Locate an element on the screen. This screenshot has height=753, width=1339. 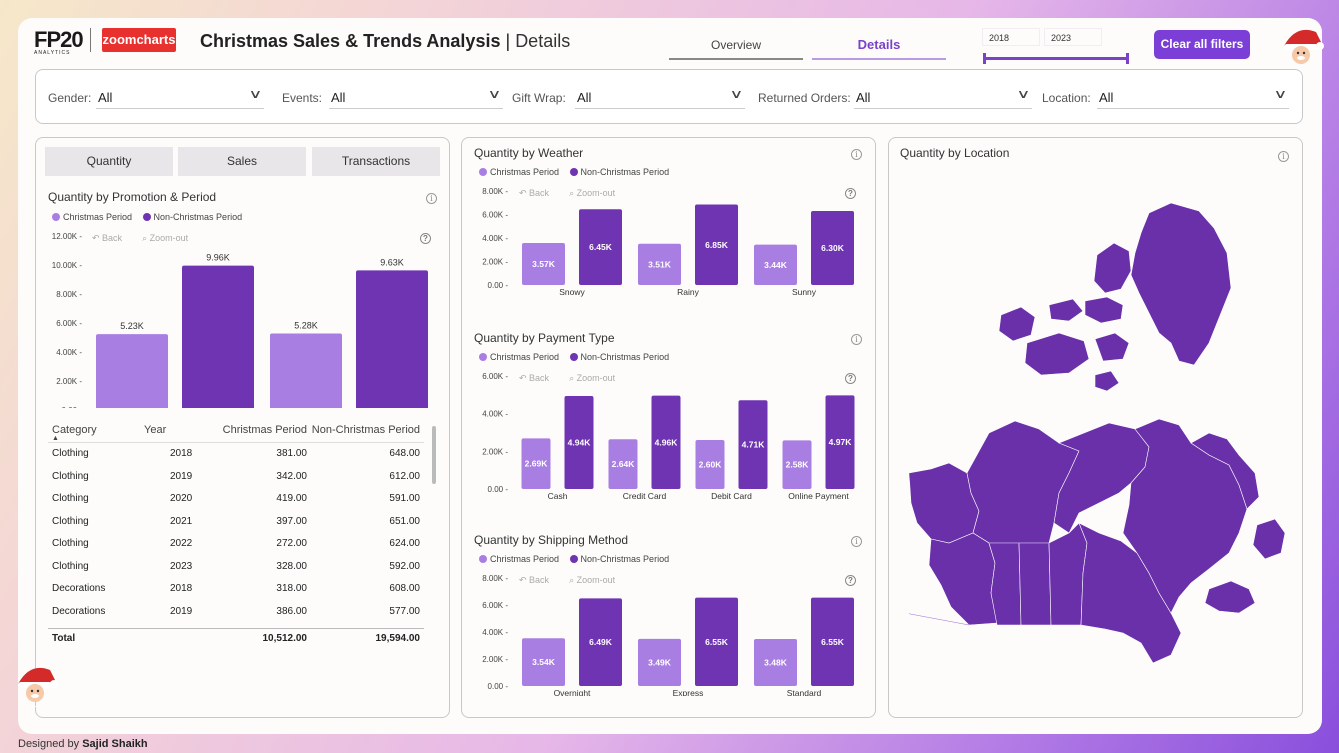
col-category: Category ▲ is located at coordinates (74, 433).